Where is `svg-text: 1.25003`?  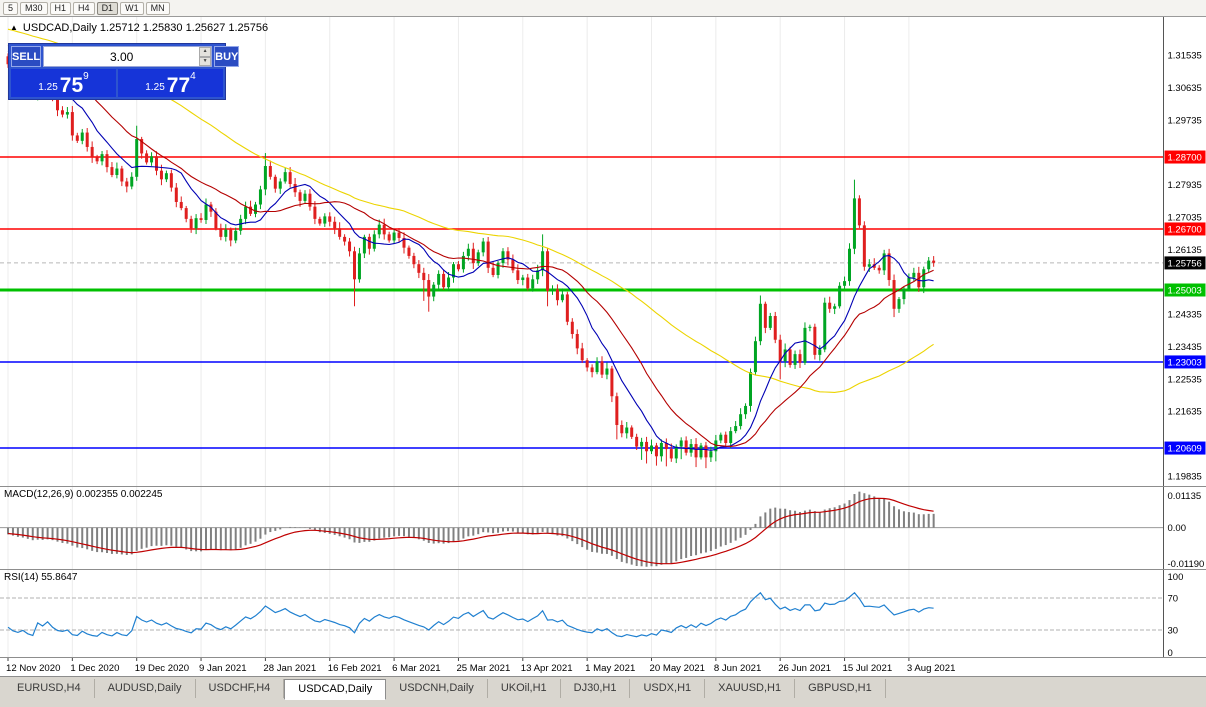 svg-text: 1.25003 is located at coordinates (1185, 291).